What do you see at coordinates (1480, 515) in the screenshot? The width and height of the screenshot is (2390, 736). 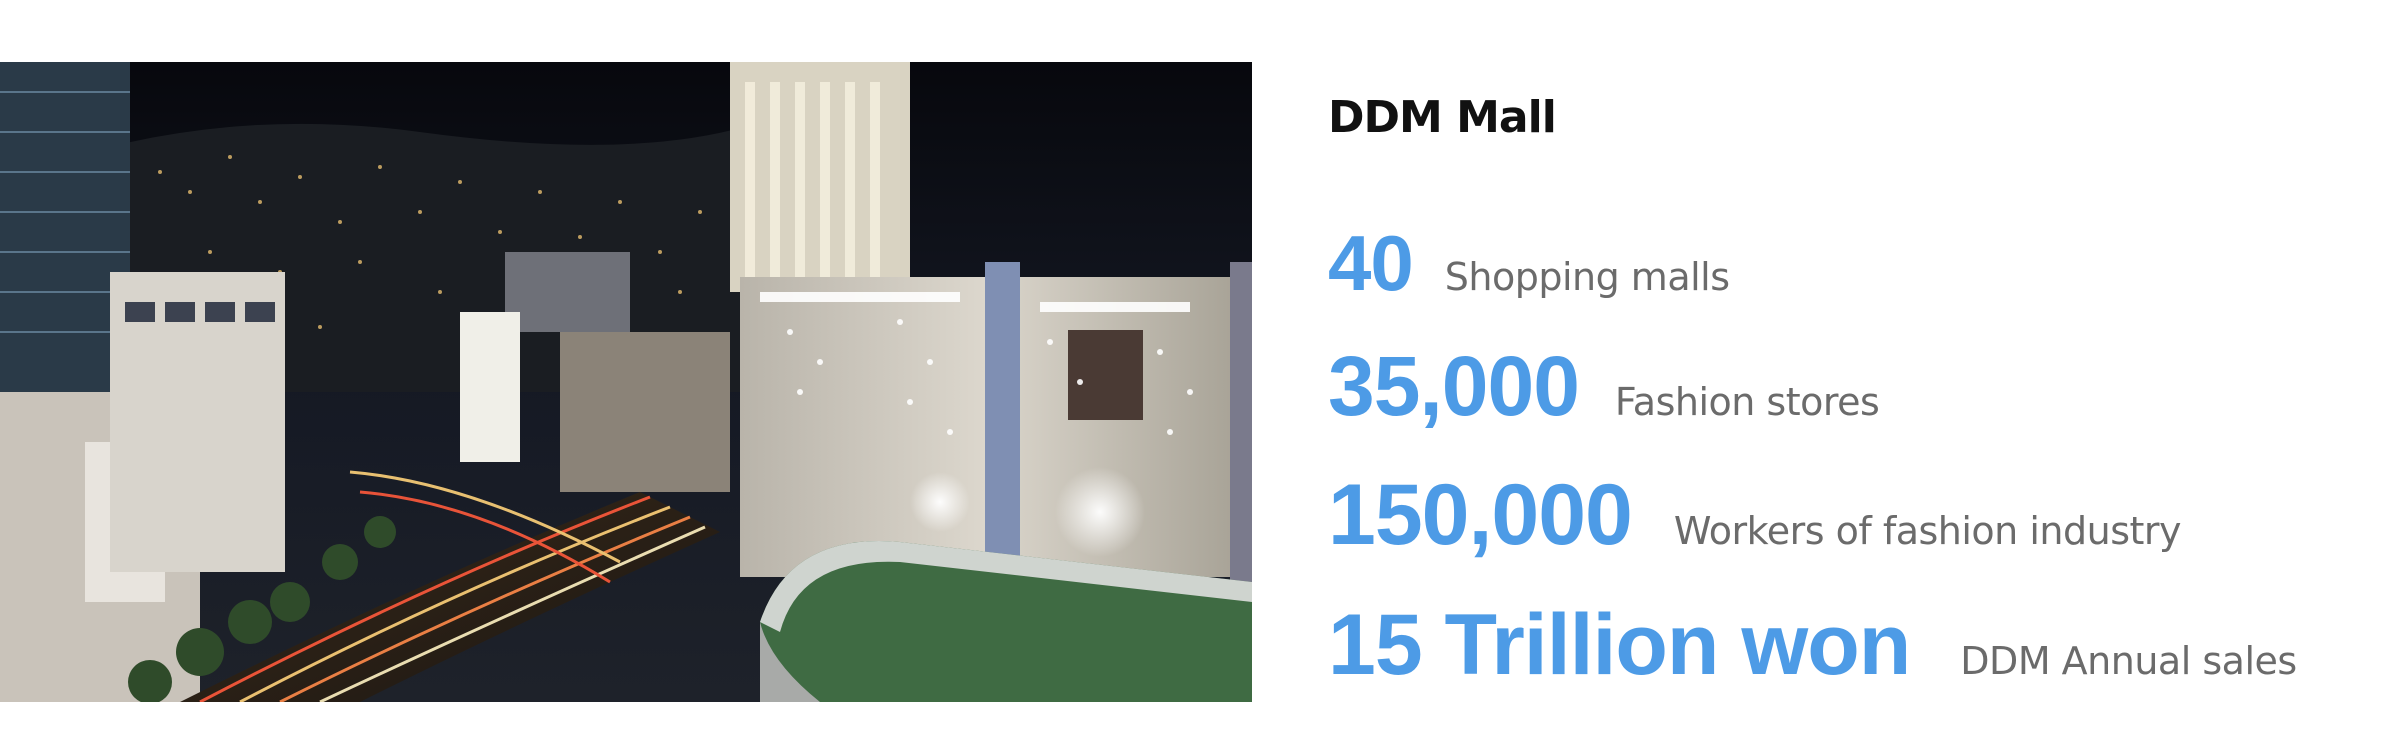 I see `stat-value: 150,000` at bounding box center [1480, 515].